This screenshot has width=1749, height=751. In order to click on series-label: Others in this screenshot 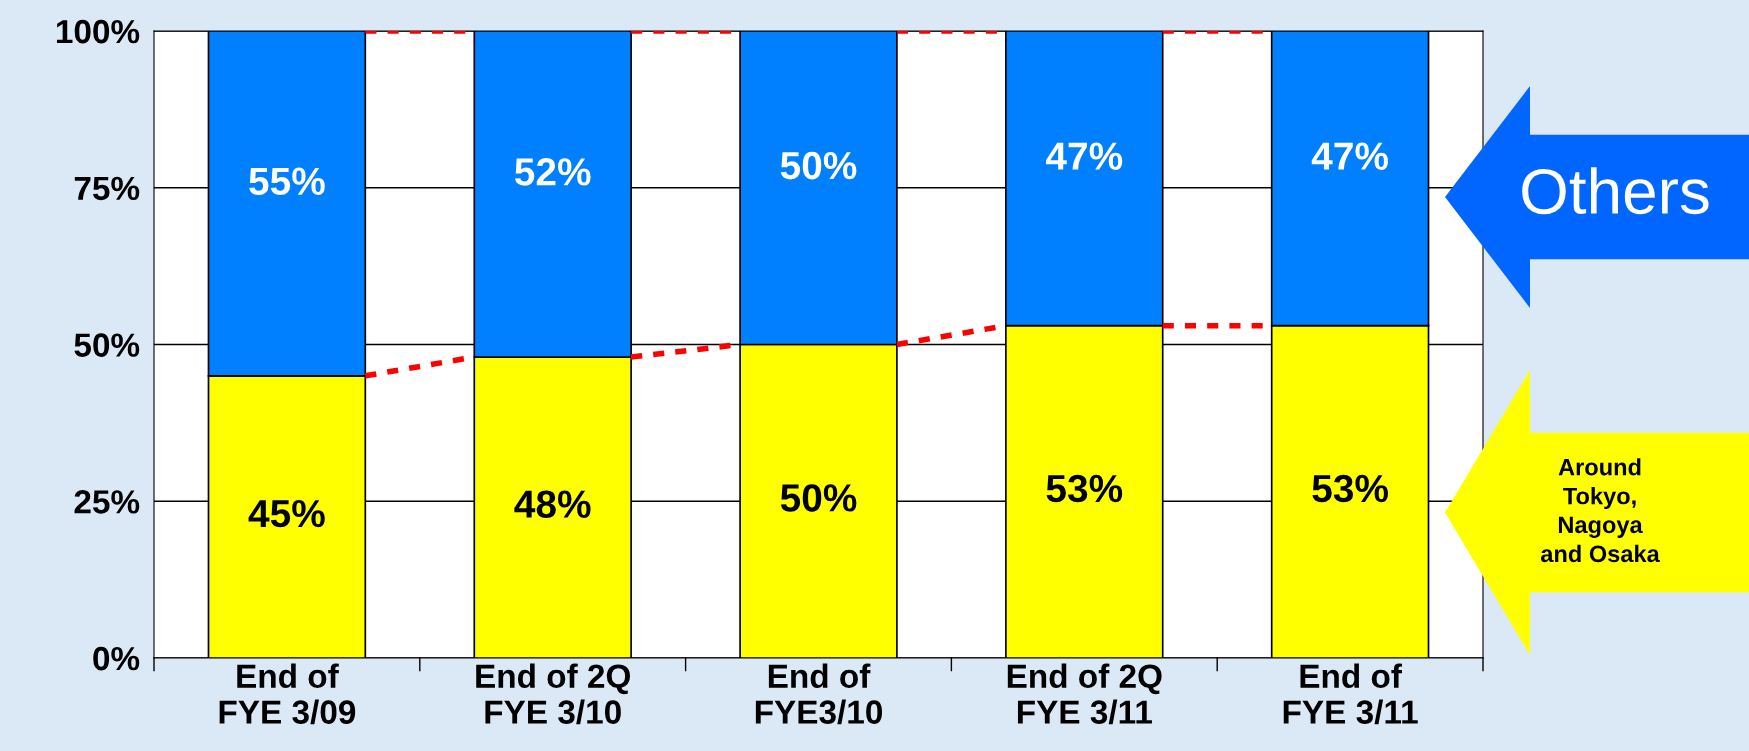, I will do `click(1615, 191)`.